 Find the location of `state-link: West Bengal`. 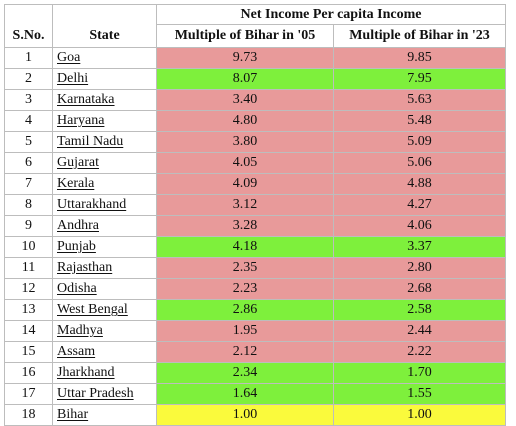

state-link: West Bengal is located at coordinates (104, 310).